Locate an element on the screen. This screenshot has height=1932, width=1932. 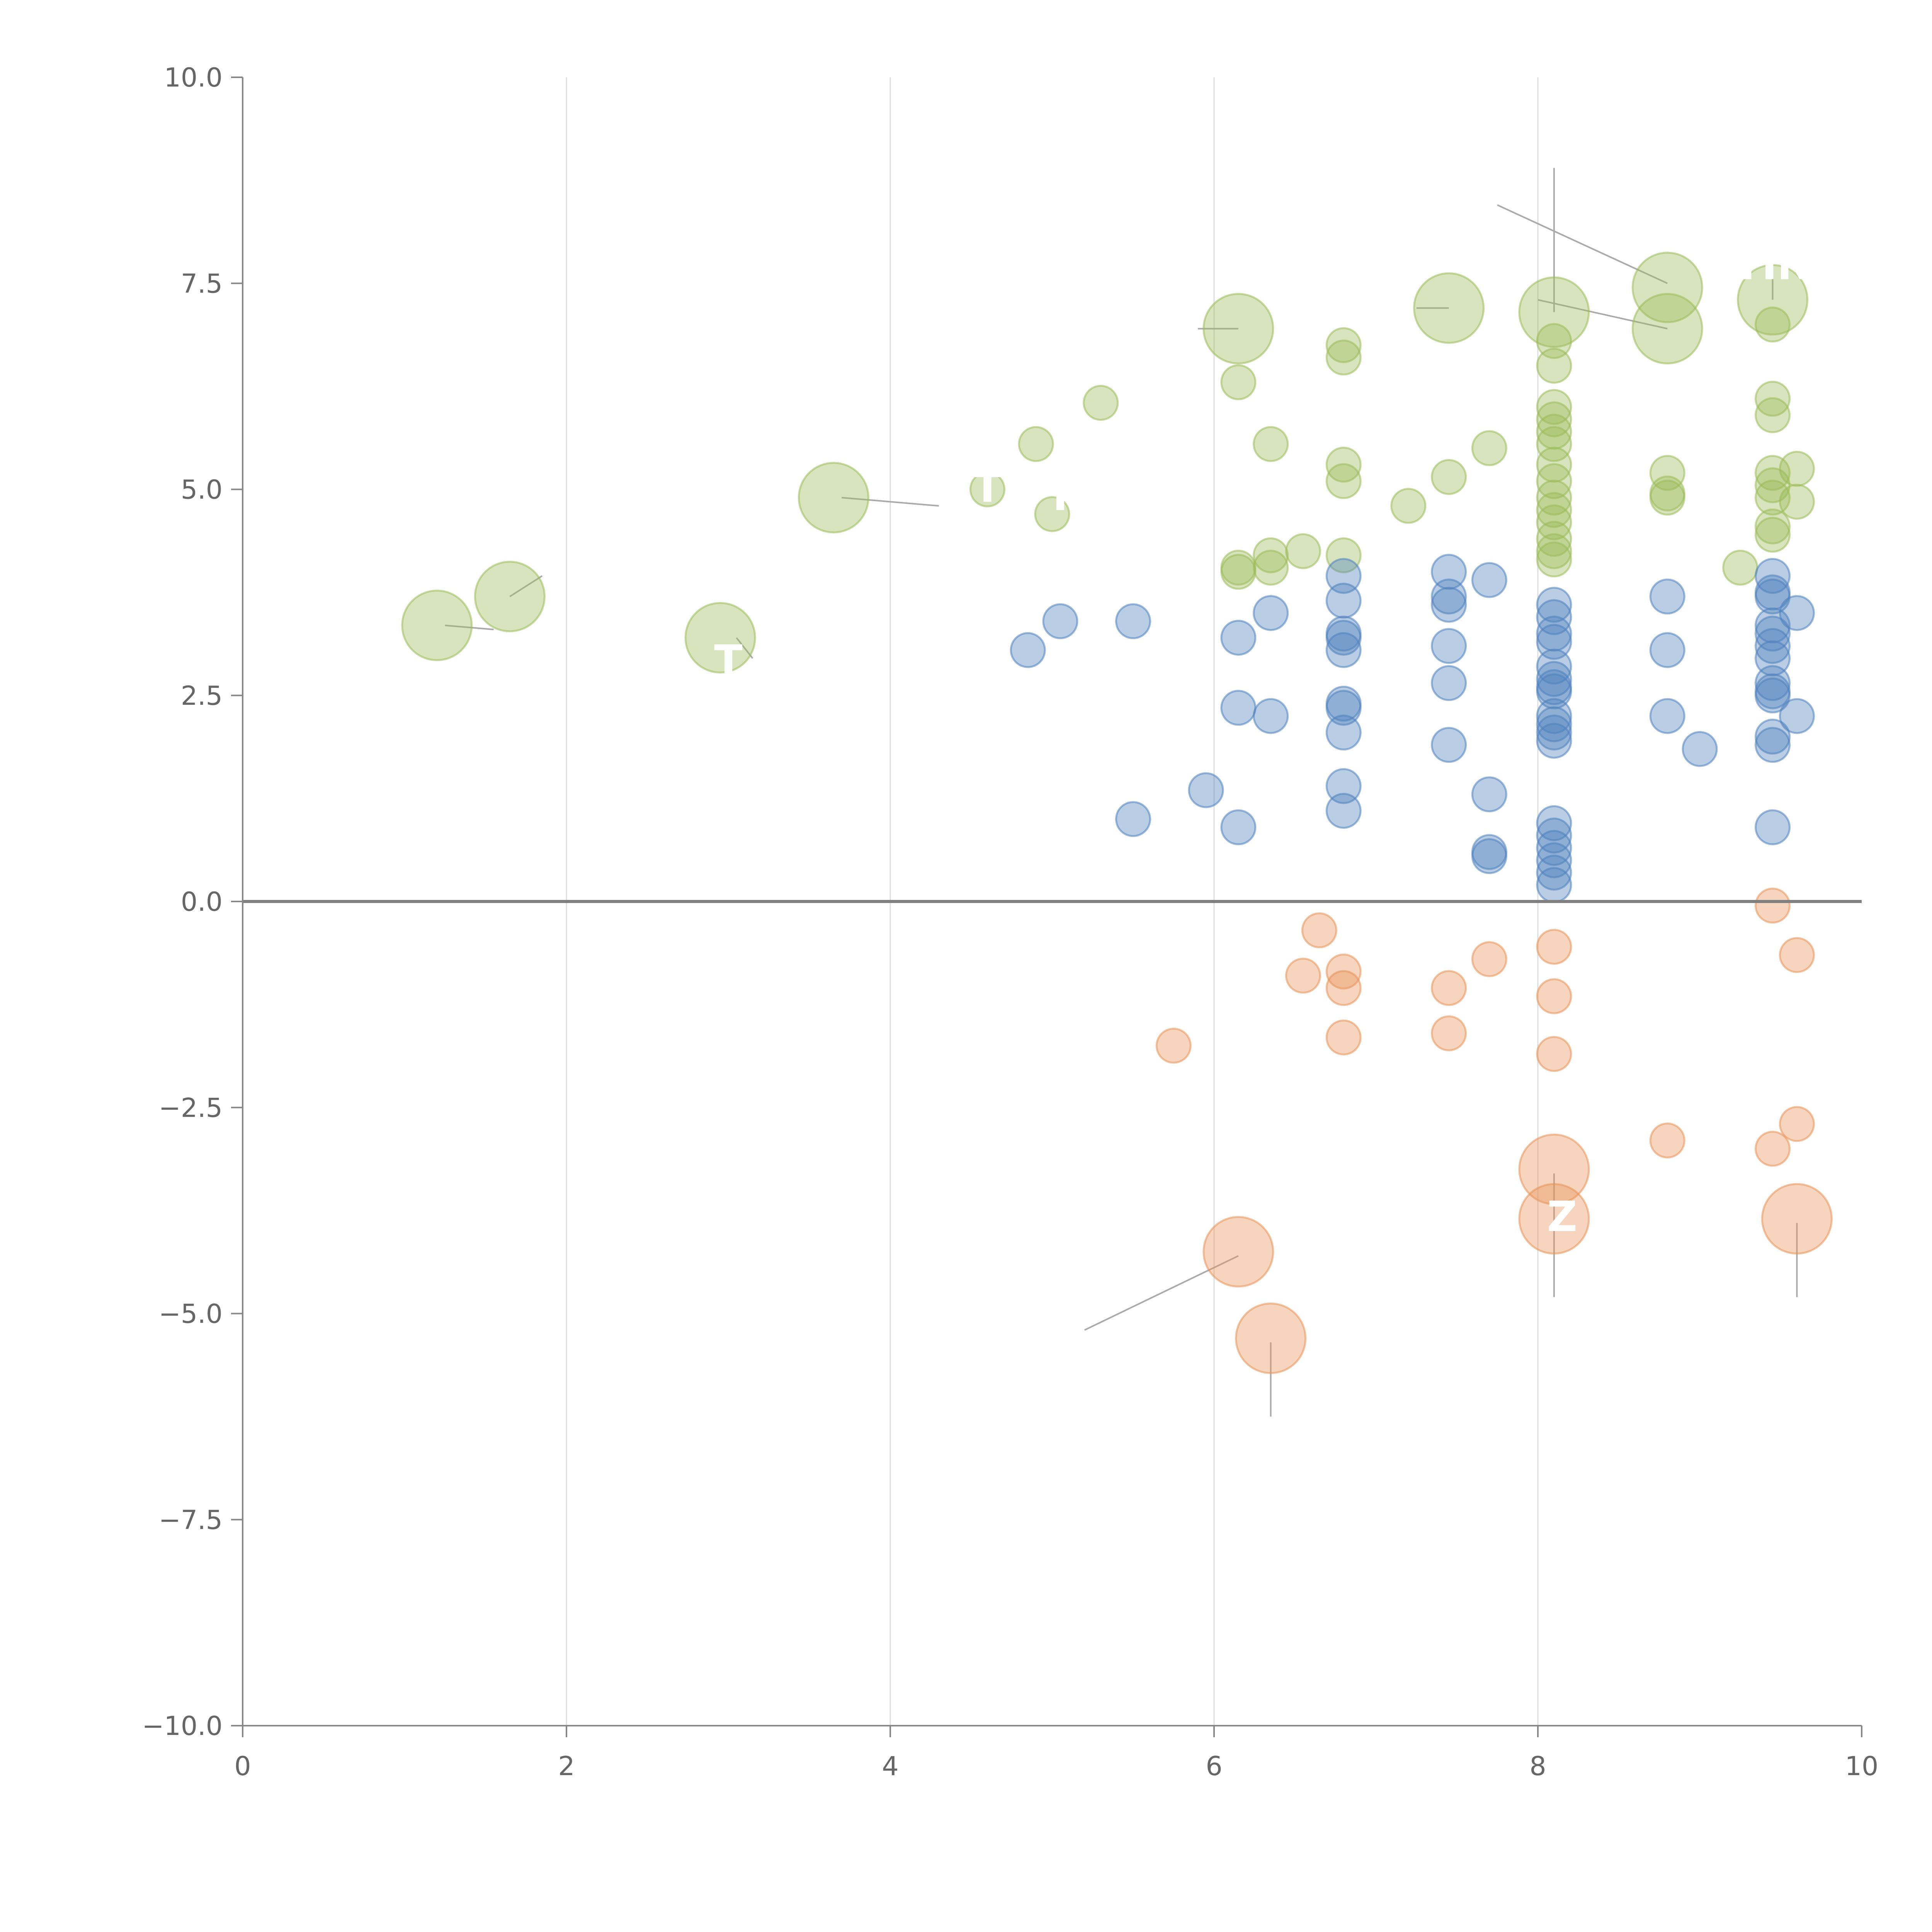
x-tick-label: 2 is located at coordinates (567, 1767).